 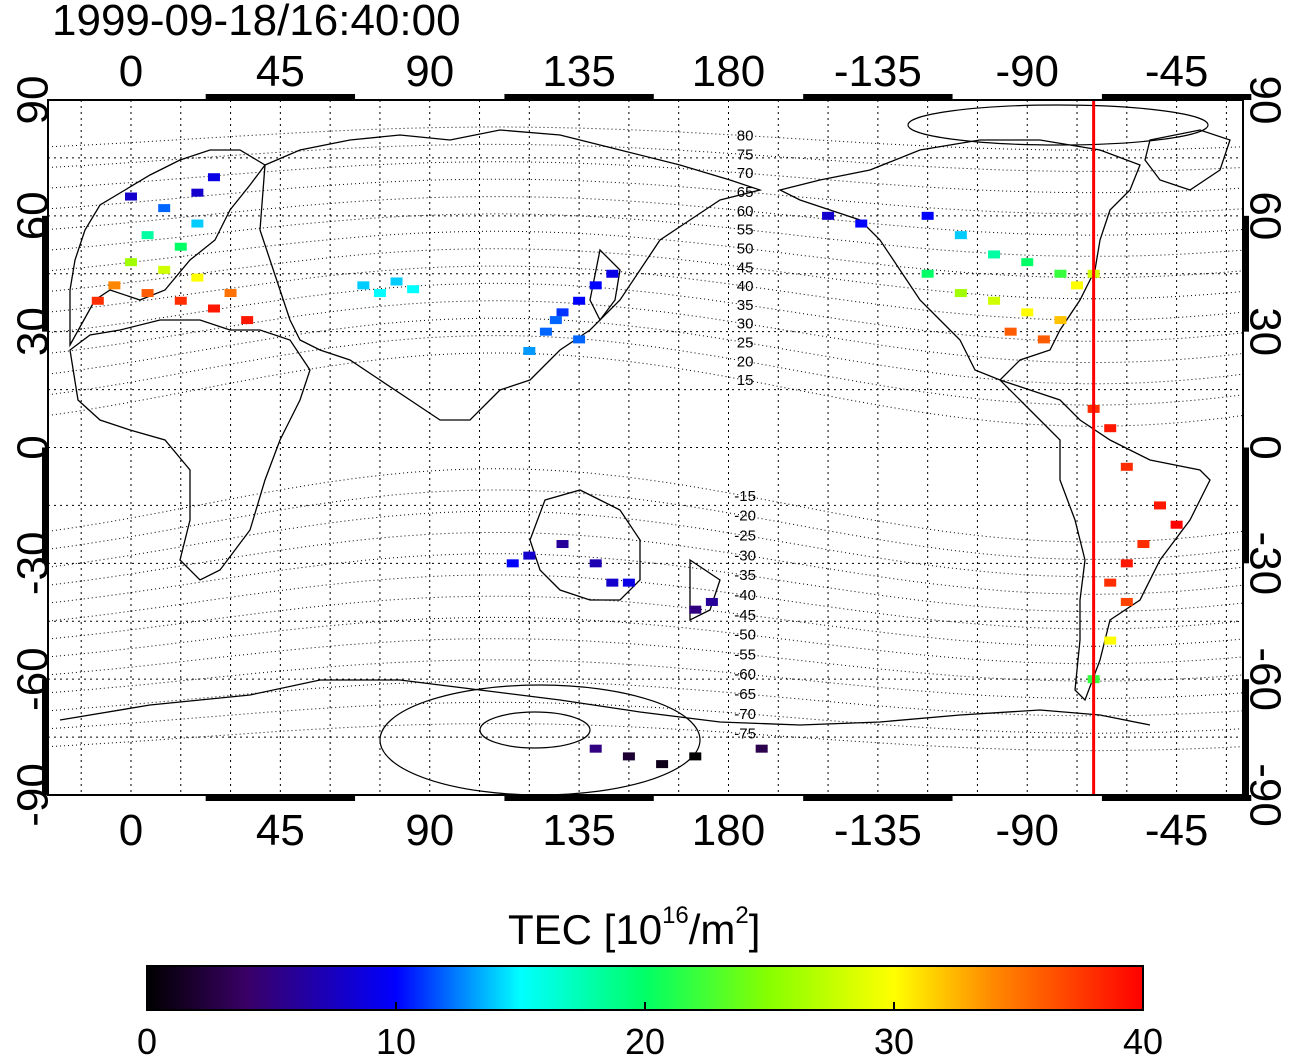 What do you see at coordinates (32, 215) in the screenshot?
I see `left-lat-tick-label: 60` at bounding box center [32, 215].